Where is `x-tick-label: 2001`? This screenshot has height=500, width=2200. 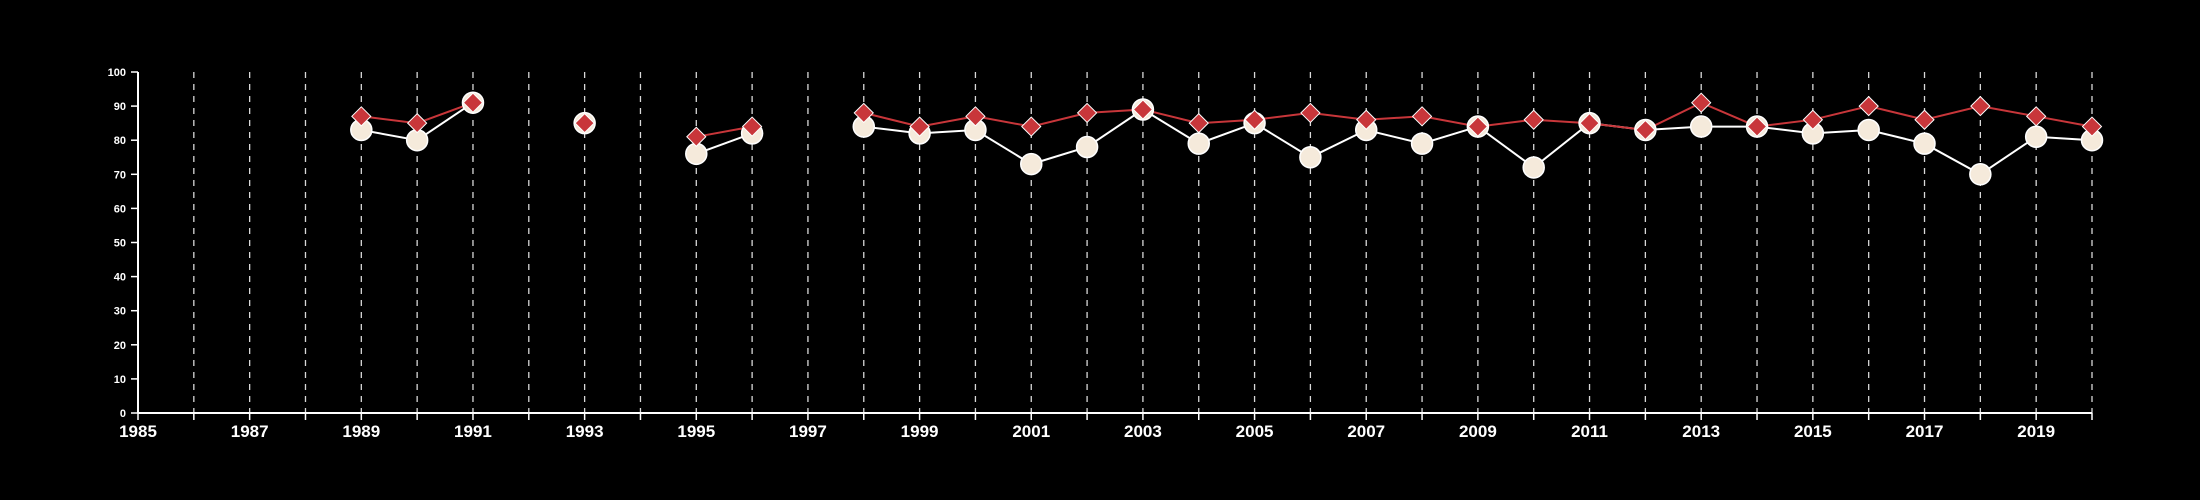
x-tick-label: 2001 is located at coordinates (1031, 431).